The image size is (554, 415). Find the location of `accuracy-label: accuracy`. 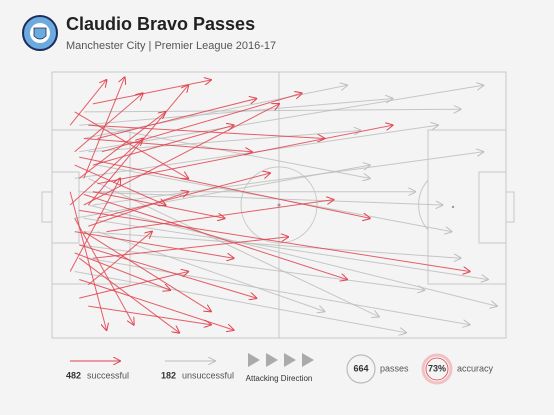

accuracy-label: accuracy is located at coordinates (475, 368).